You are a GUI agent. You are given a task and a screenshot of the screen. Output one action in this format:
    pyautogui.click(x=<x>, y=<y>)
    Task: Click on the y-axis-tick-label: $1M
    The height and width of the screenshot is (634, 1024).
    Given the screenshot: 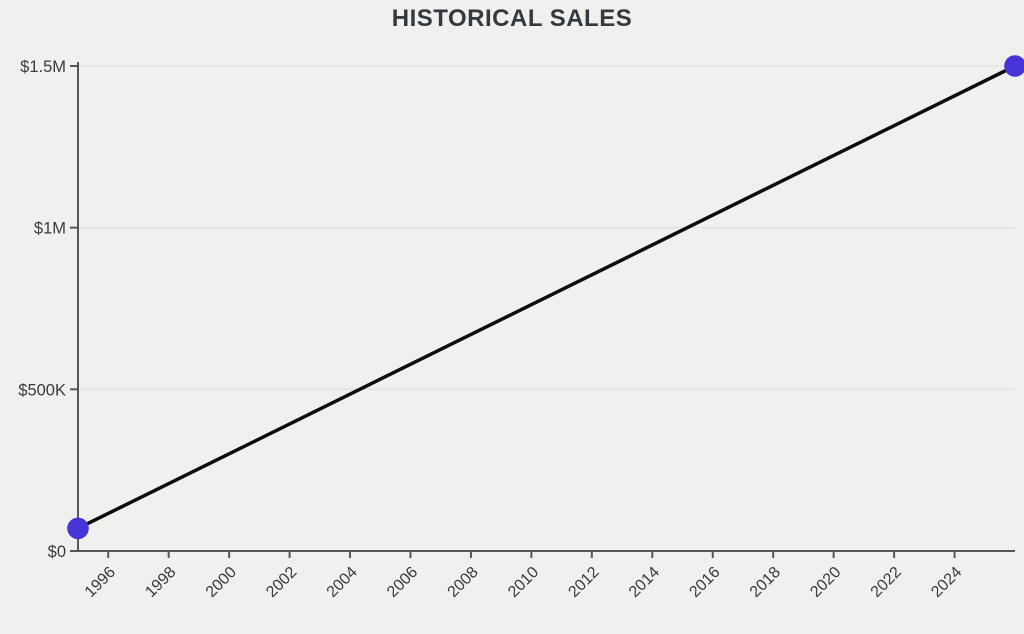 What is the action you would take?
    pyautogui.click(x=50, y=229)
    